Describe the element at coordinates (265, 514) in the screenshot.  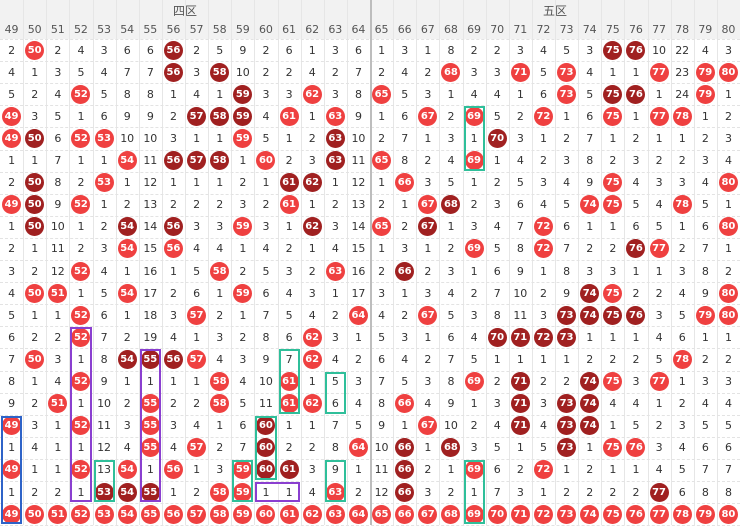
I see `footer-cell: 60` at that location.